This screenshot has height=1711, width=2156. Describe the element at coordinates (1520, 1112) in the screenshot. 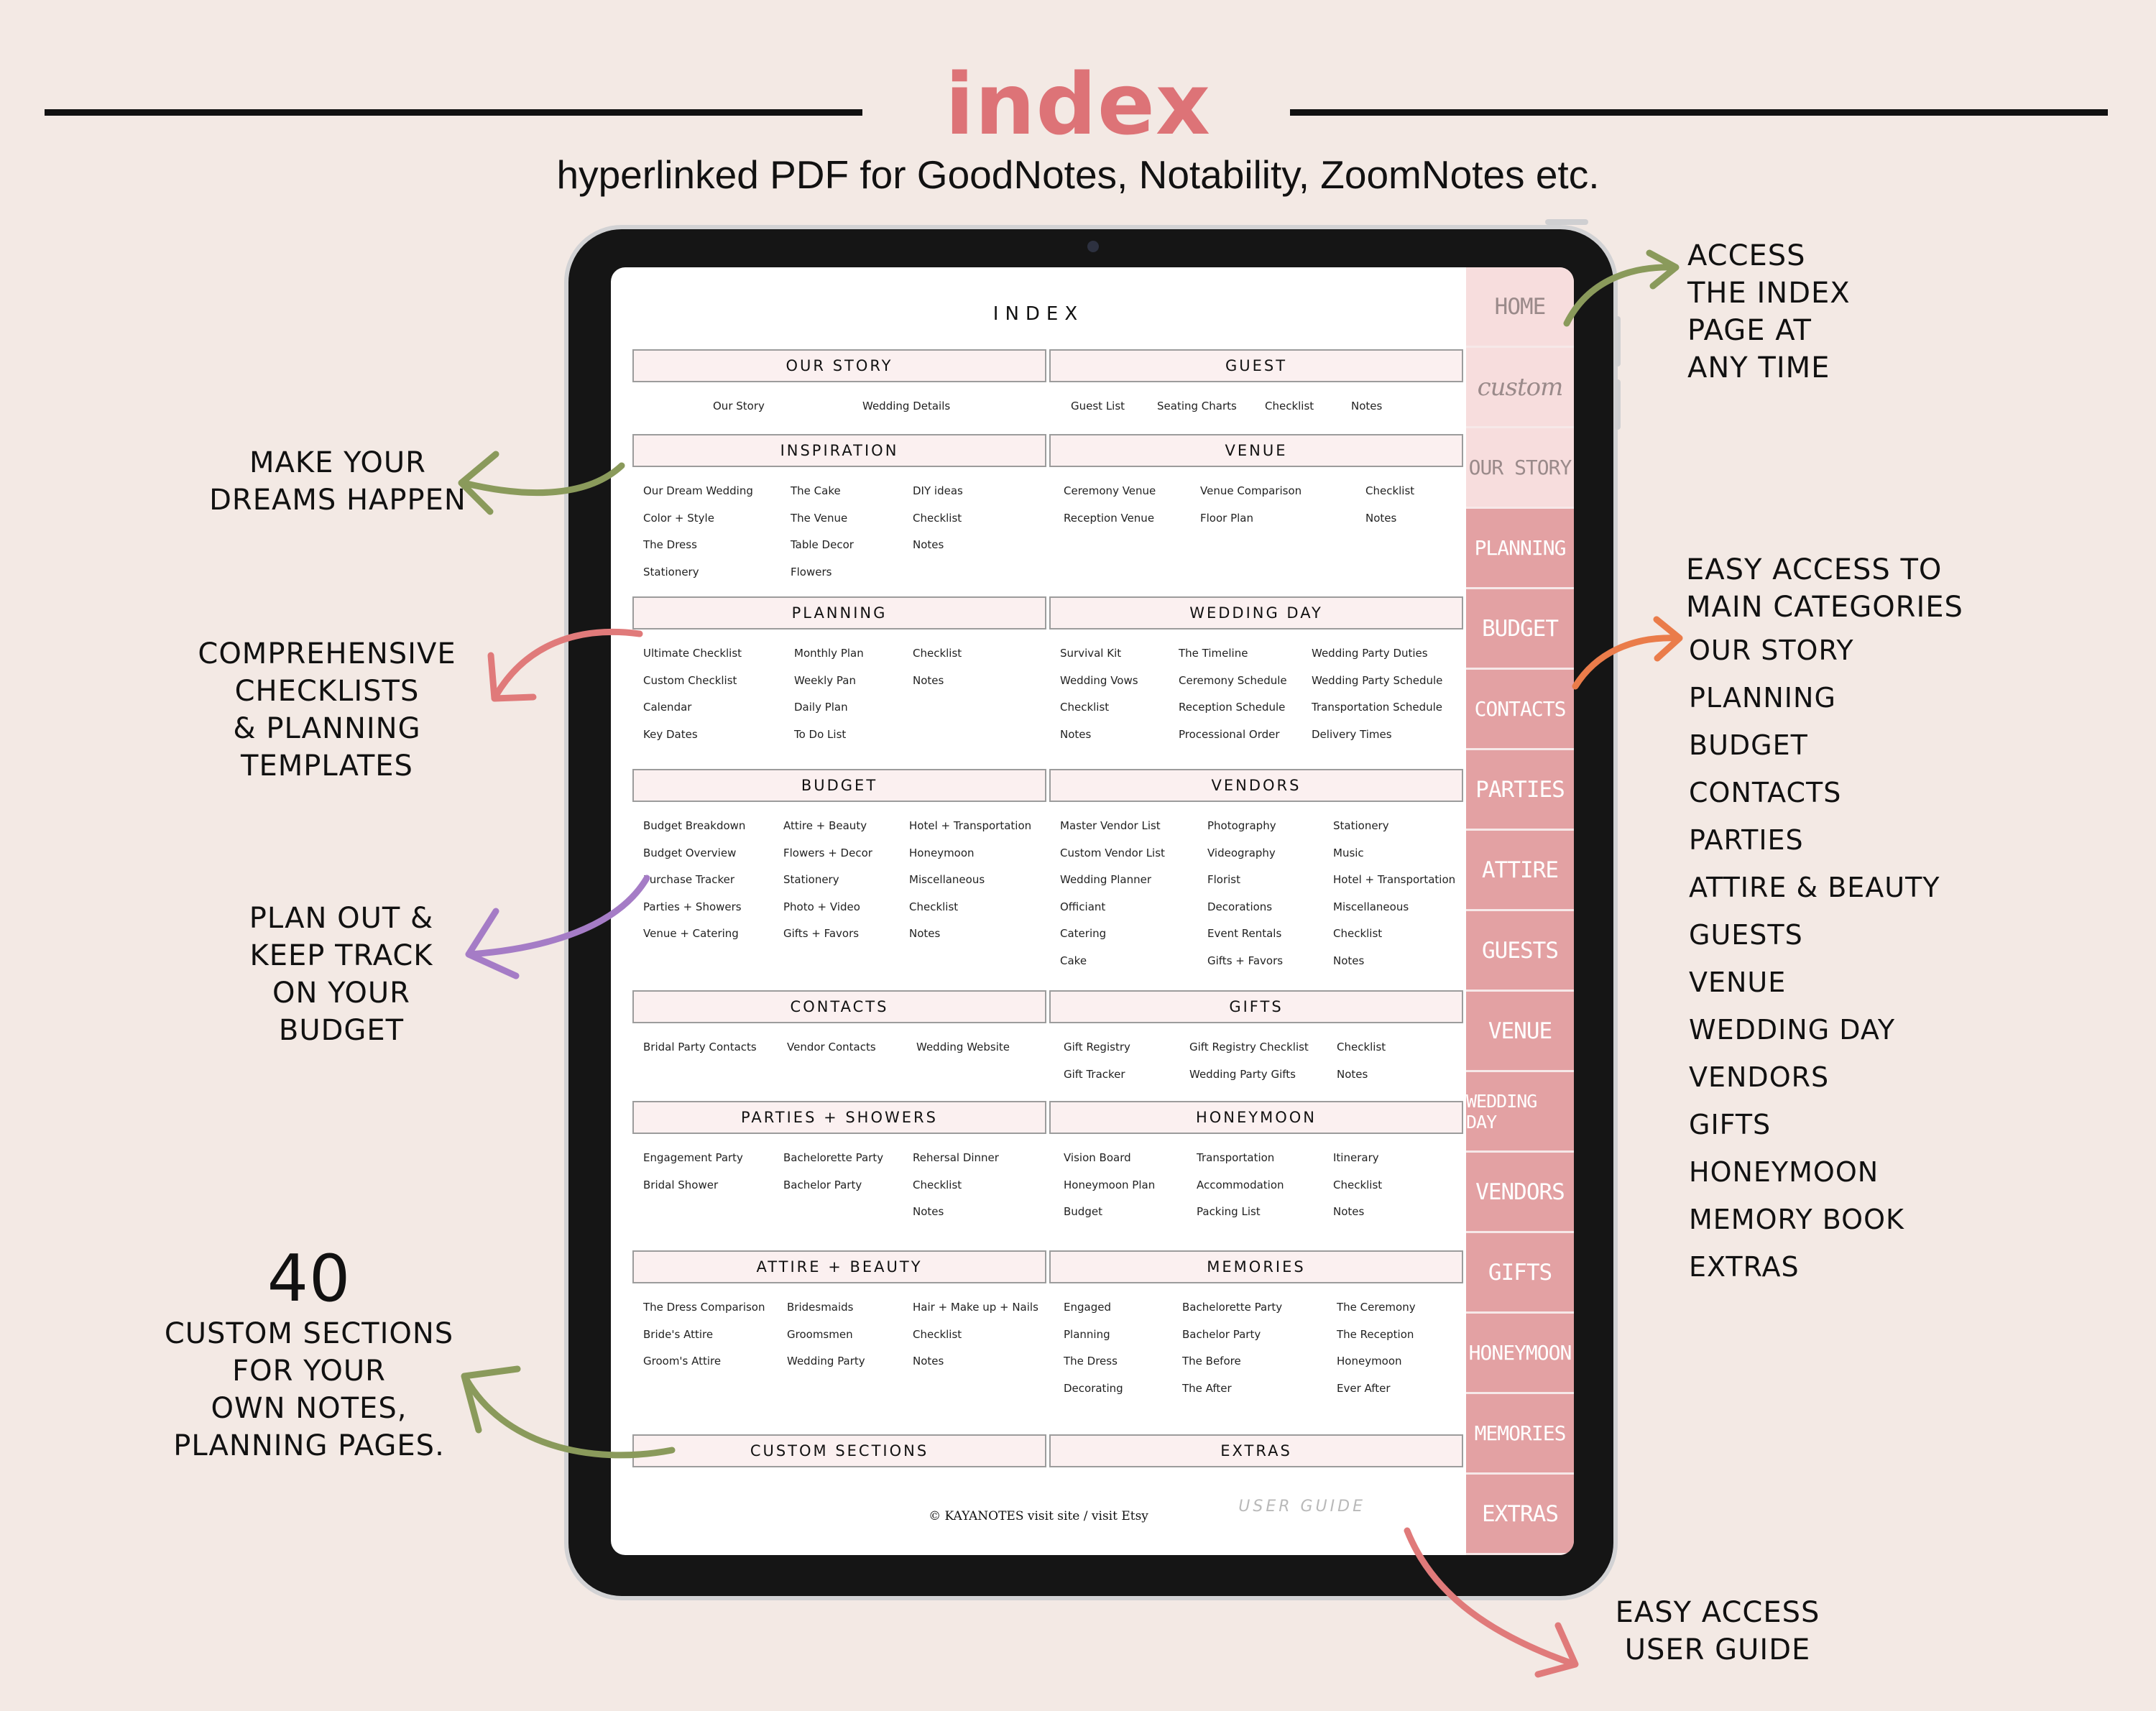

I see `tab-wedding-day: WEDDING DAY` at that location.